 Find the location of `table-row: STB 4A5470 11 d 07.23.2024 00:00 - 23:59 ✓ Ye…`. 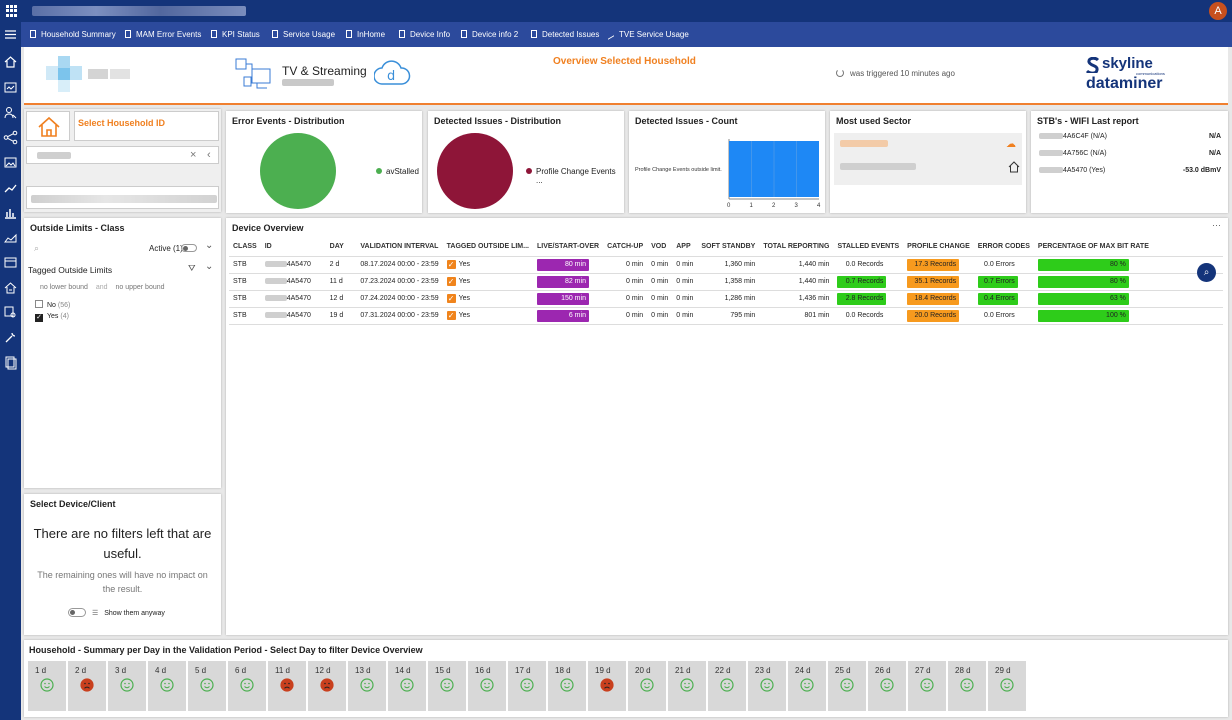

table-row: STB 4A5470 11 d 07.23.2024 00:00 - 23:59 ✓ Ye… is located at coordinates (726, 281).